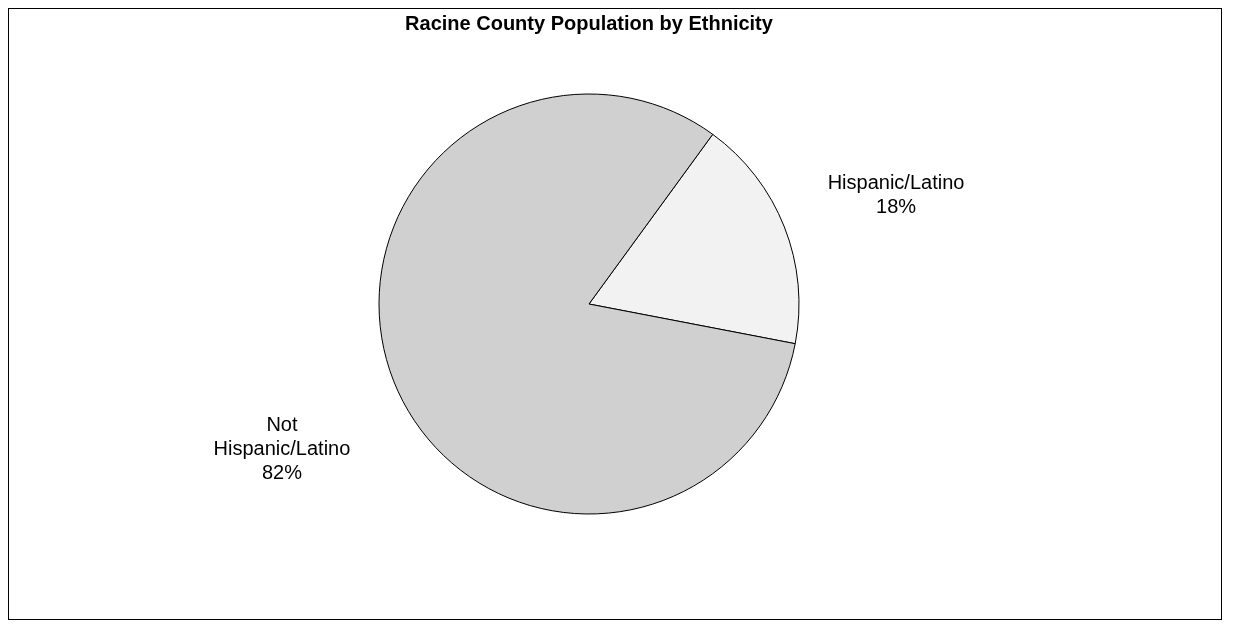  What do you see at coordinates (282, 471) in the screenshot?
I see `data-label: 82%` at bounding box center [282, 471].